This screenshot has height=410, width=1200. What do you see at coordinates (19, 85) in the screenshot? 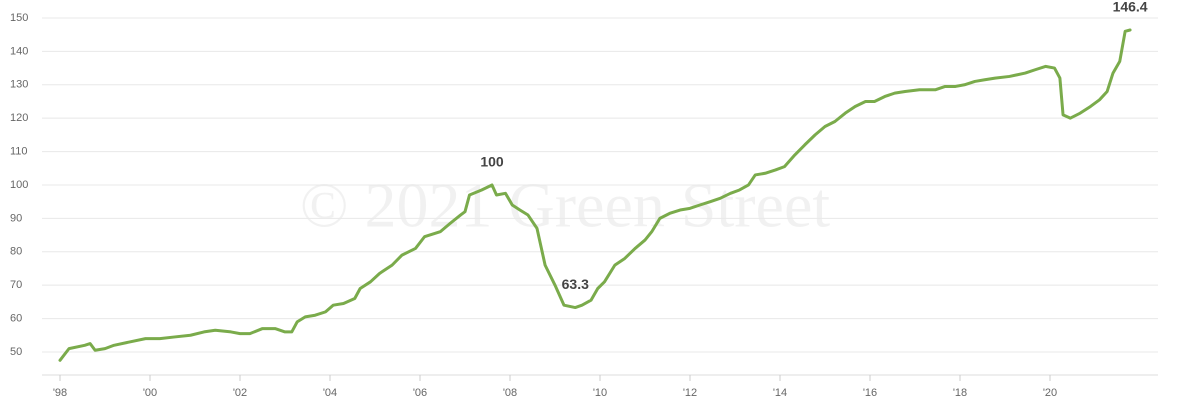
I see `y-tick-label: 130` at bounding box center [19, 85].